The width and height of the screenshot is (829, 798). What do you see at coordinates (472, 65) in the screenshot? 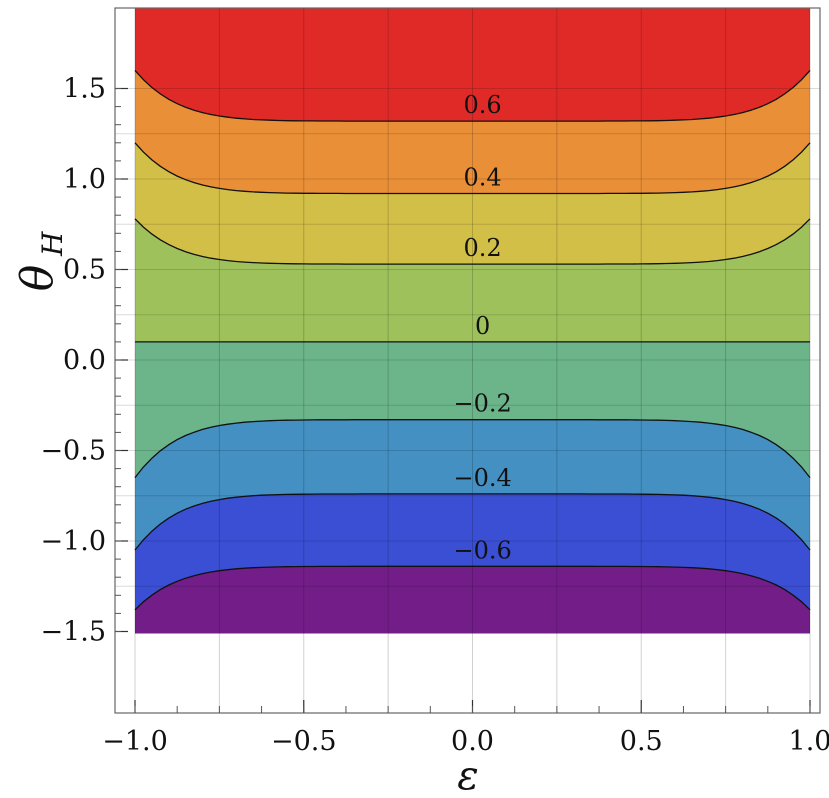
I see `band-above-0.6` at bounding box center [472, 65].